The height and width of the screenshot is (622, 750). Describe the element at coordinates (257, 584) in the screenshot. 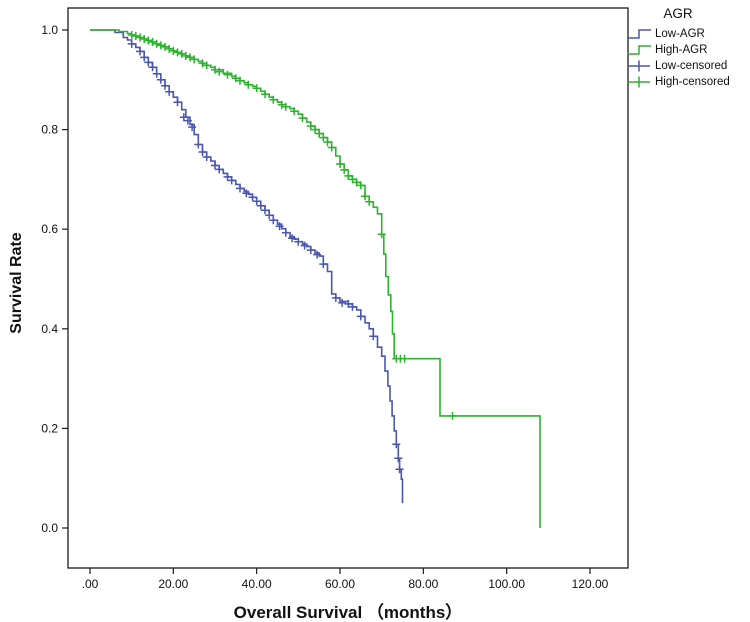

I see `x-tick-label: 40.00` at that location.